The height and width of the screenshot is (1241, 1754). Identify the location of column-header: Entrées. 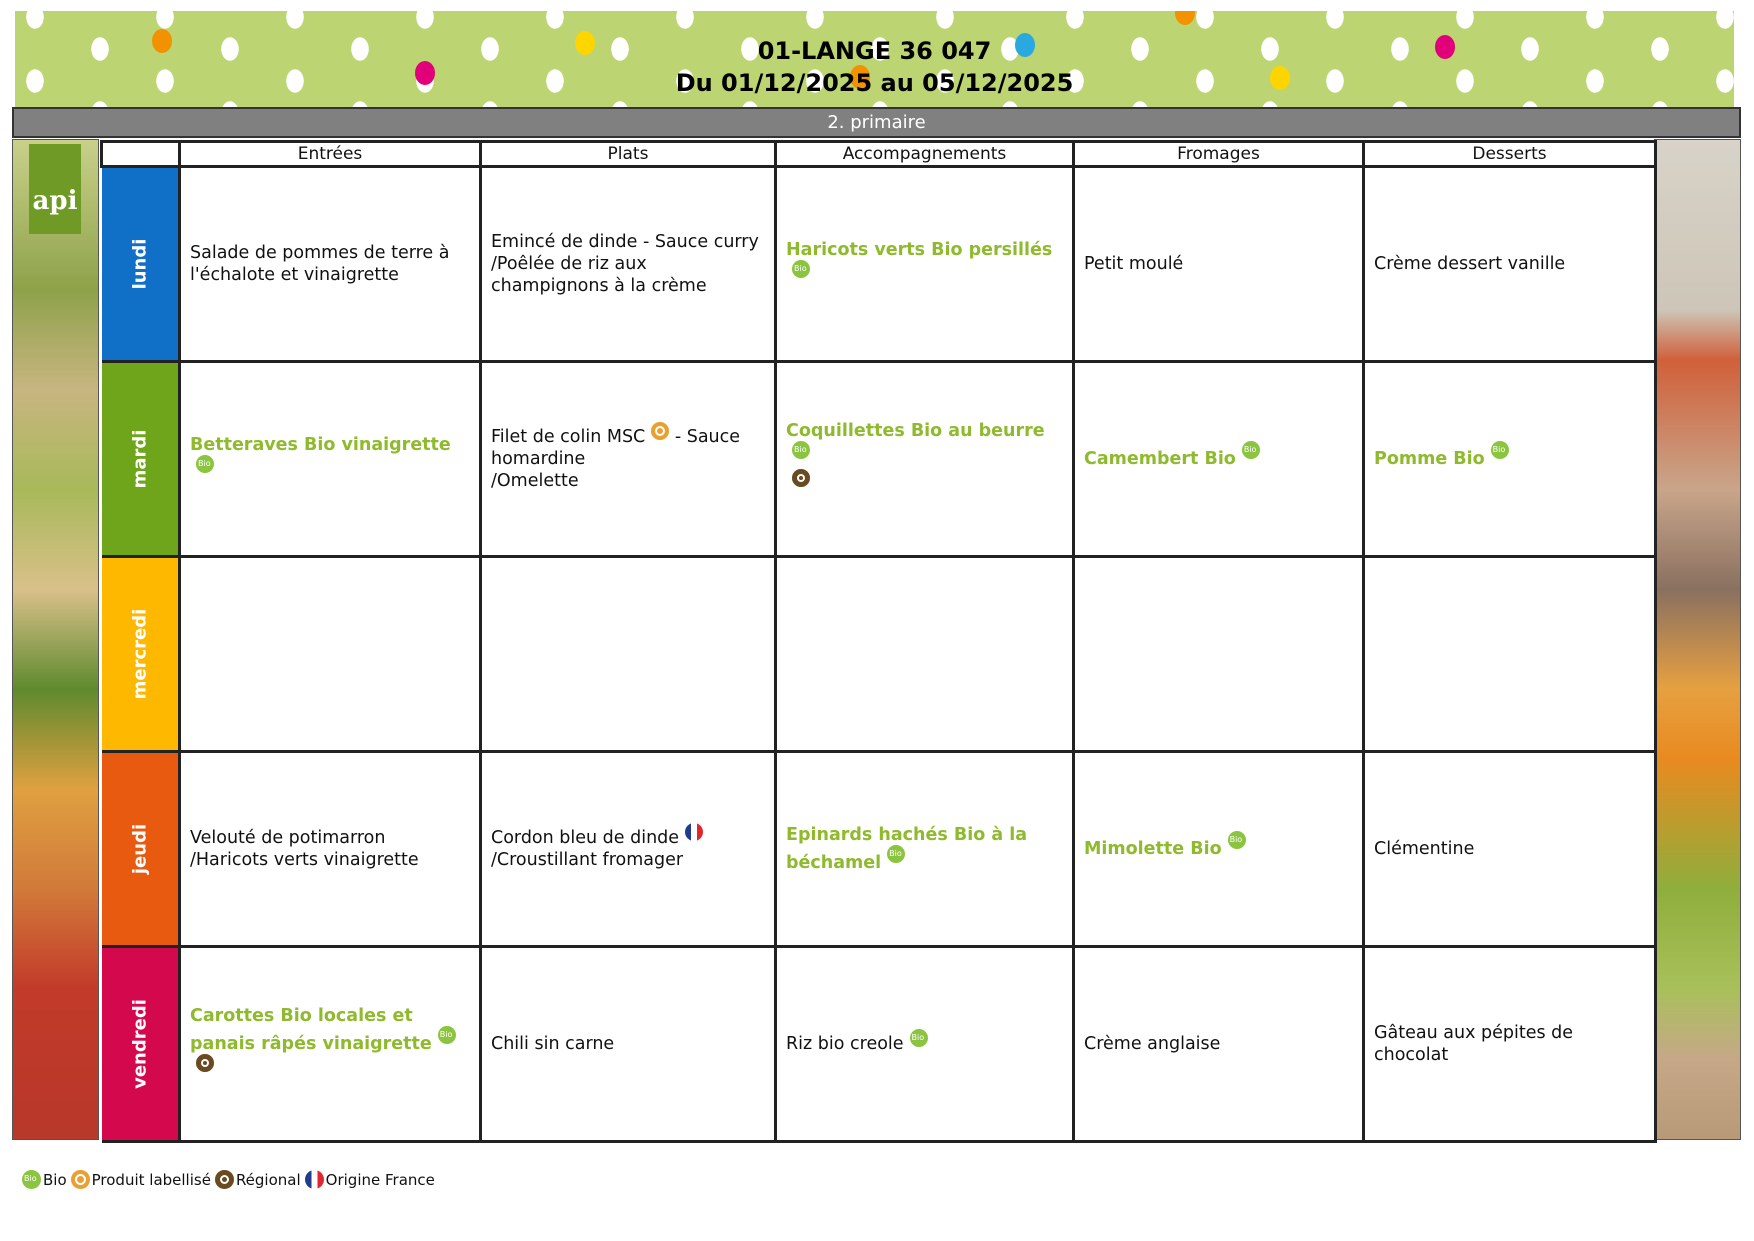
(330, 154).